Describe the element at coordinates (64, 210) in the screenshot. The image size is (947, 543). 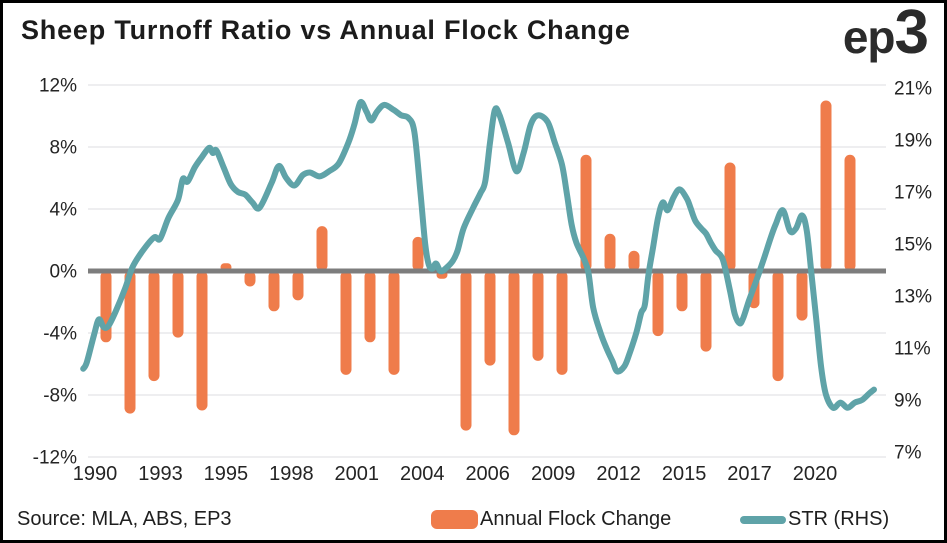
I see `left-axis-tick-label: 4%` at that location.